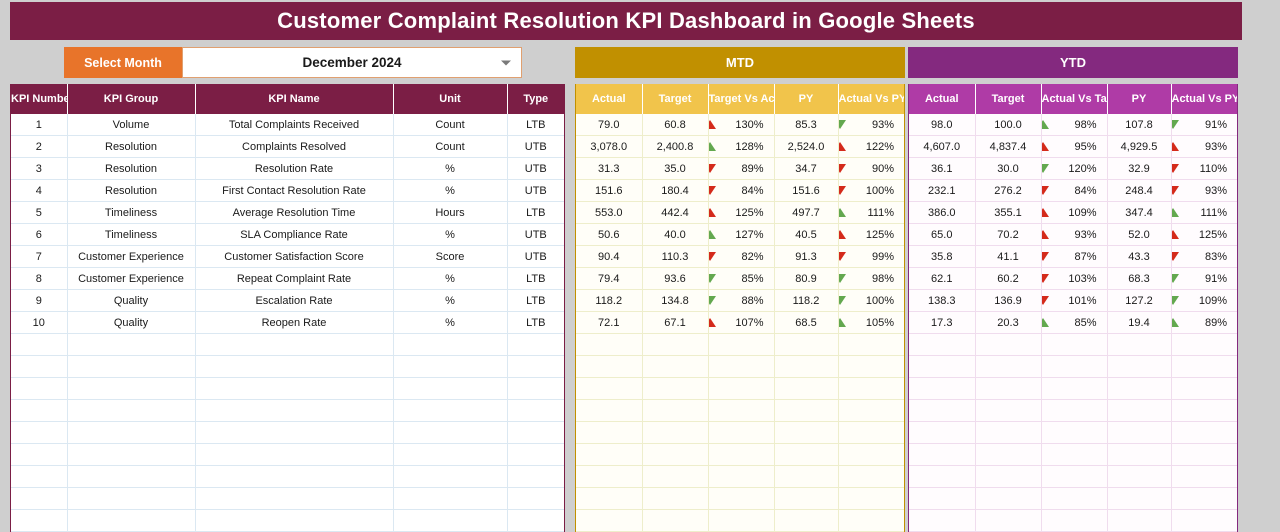 The width and height of the screenshot is (1280, 532). I want to click on ytd-actual-cell: 36.1, so click(942, 168).